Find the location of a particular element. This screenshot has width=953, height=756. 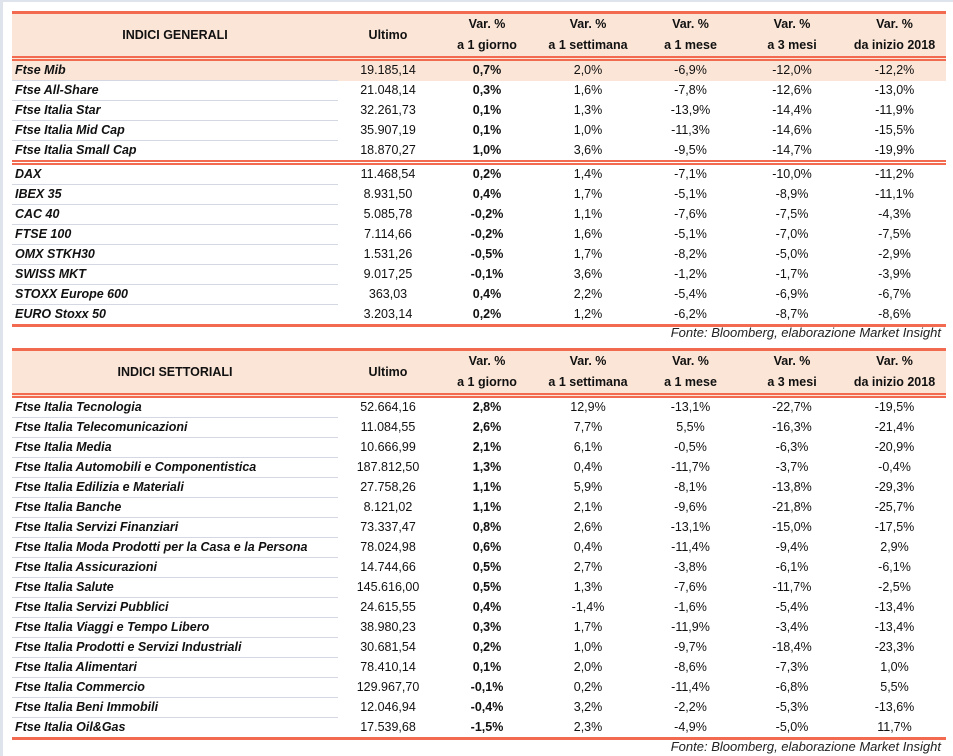

var-ytd: -11,2% is located at coordinates (894, 174).